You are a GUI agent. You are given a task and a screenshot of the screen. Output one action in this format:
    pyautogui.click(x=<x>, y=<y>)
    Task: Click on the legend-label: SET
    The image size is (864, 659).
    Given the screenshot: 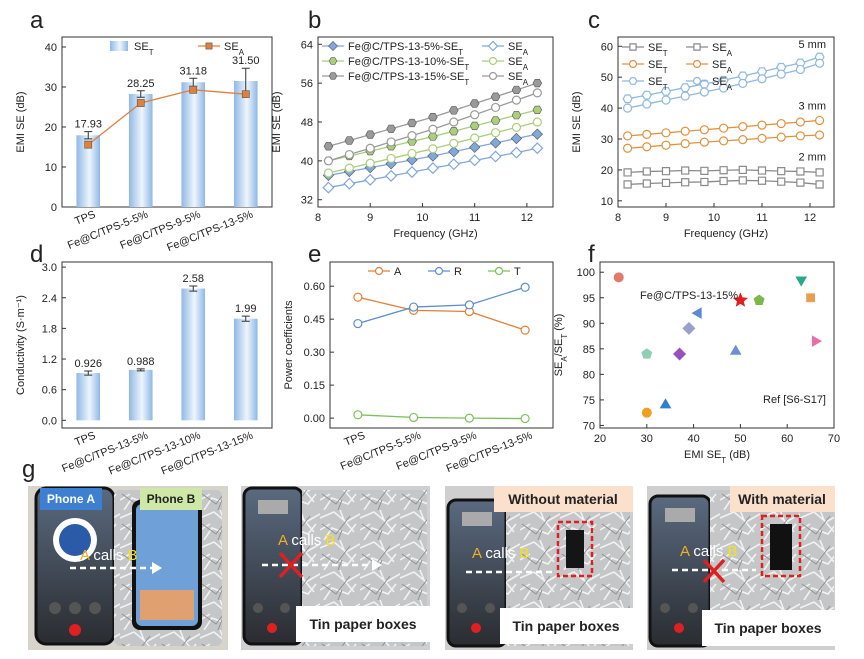 What is the action you would take?
    pyautogui.click(x=144, y=49)
    